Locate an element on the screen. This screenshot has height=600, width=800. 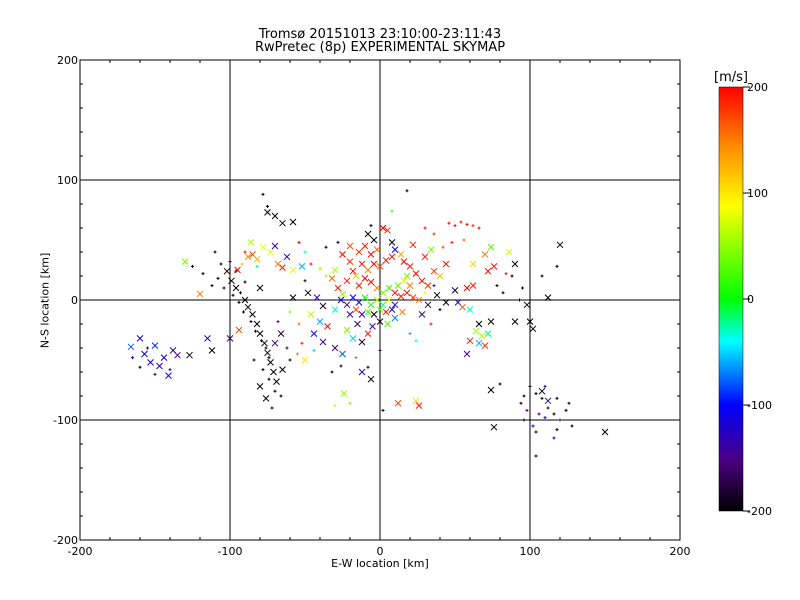
colorbar-label: [m/s] is located at coordinates (731, 77).